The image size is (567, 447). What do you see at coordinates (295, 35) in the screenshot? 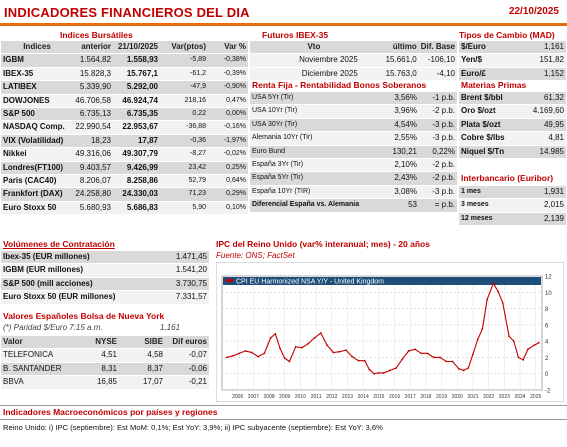
I see `futuros-title: Futuros IBEX-35` at bounding box center [295, 35].